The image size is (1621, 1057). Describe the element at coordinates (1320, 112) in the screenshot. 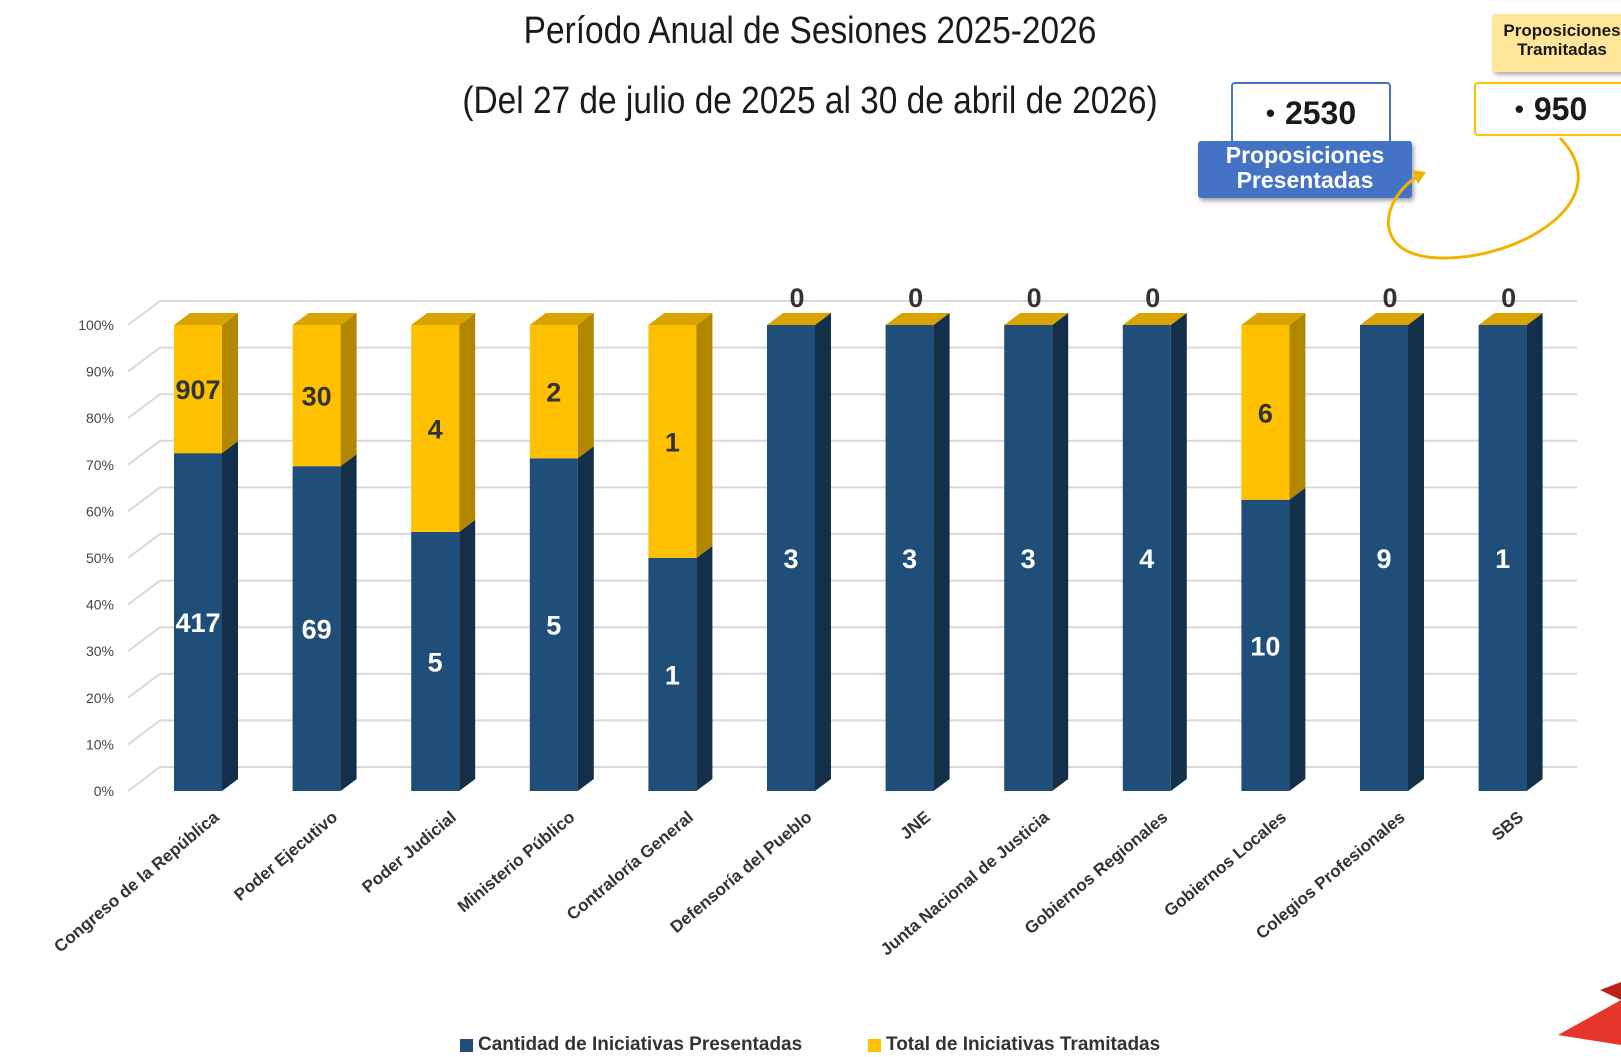

I see `kpi-presentadas-value: 2530` at that location.